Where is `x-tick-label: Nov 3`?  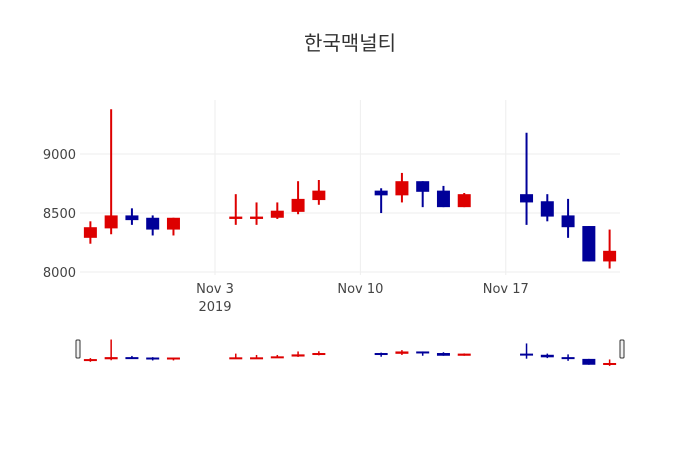 x-tick-label: Nov 3 is located at coordinates (215, 289).